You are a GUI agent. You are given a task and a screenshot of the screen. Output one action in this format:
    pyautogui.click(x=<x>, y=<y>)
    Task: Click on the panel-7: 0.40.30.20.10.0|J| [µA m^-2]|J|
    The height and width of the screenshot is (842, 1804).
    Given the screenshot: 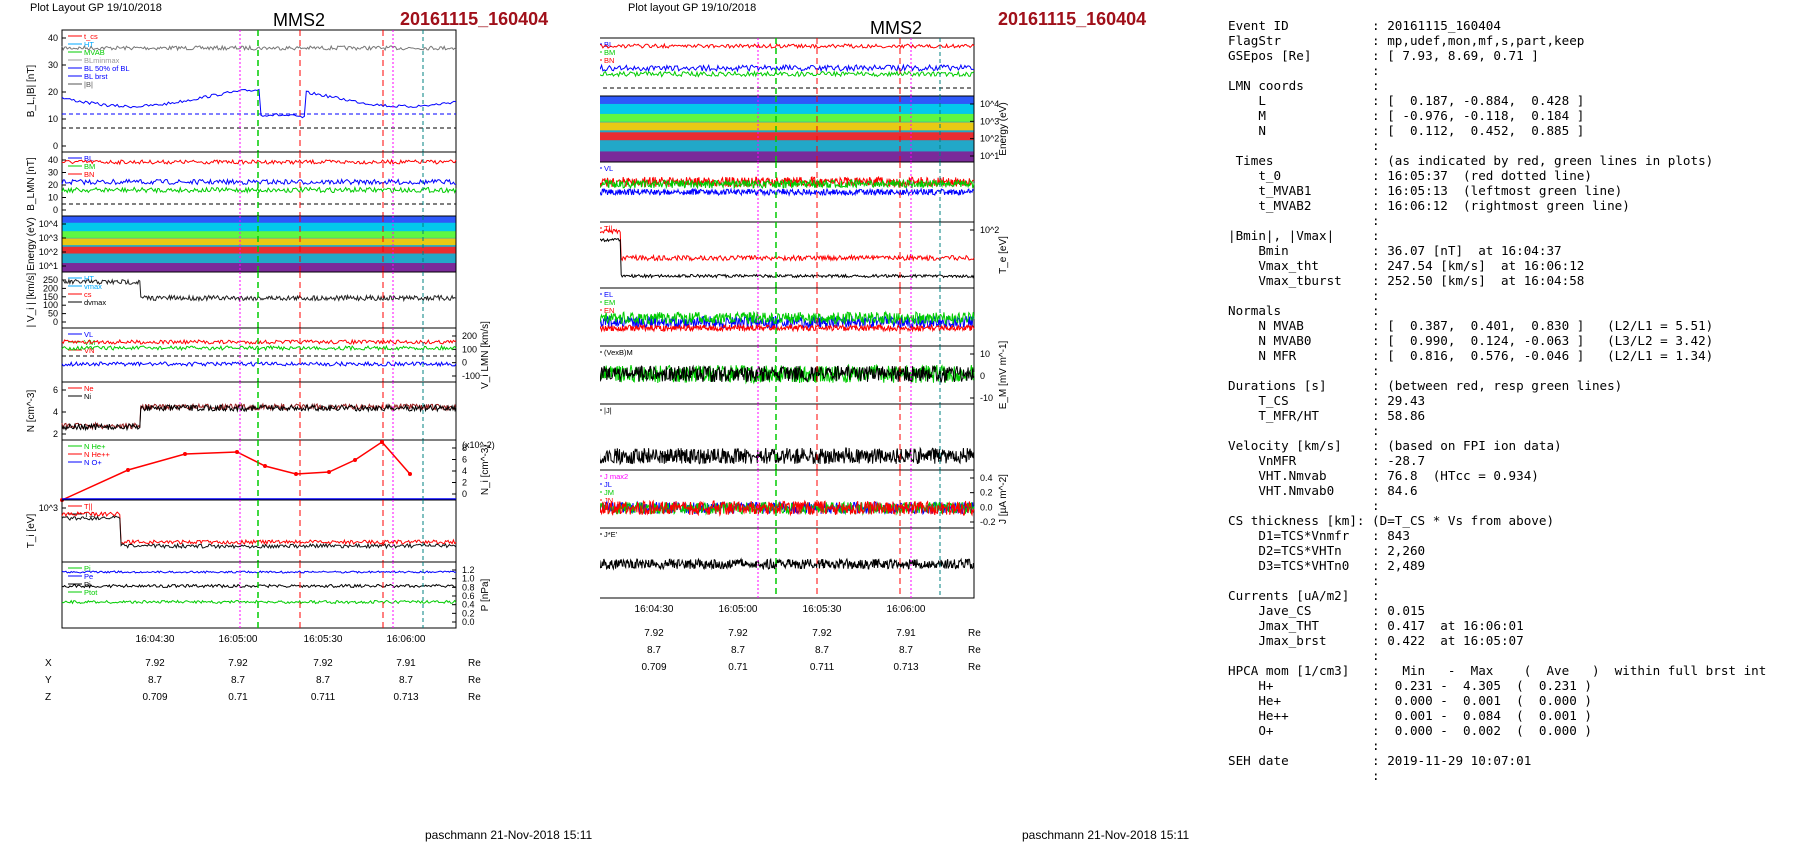 What is the action you would take?
    pyautogui.click(x=787, y=437)
    